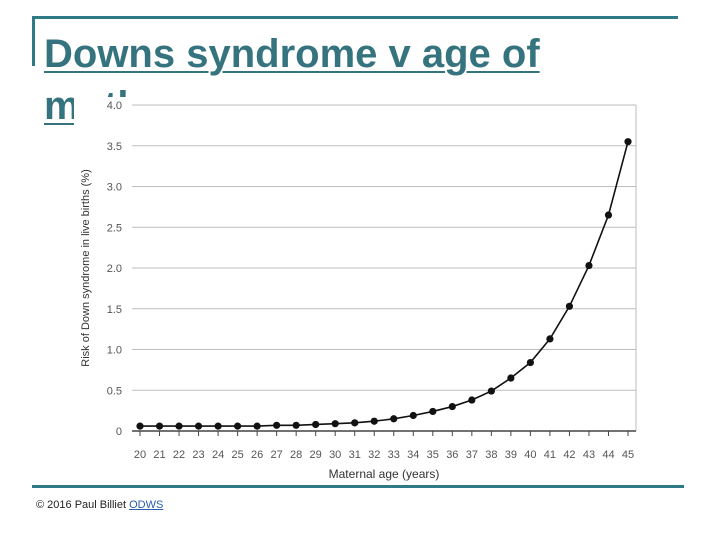  Describe the element at coordinates (316, 455) in the screenshot. I see `x-tick-label: 29` at that location.